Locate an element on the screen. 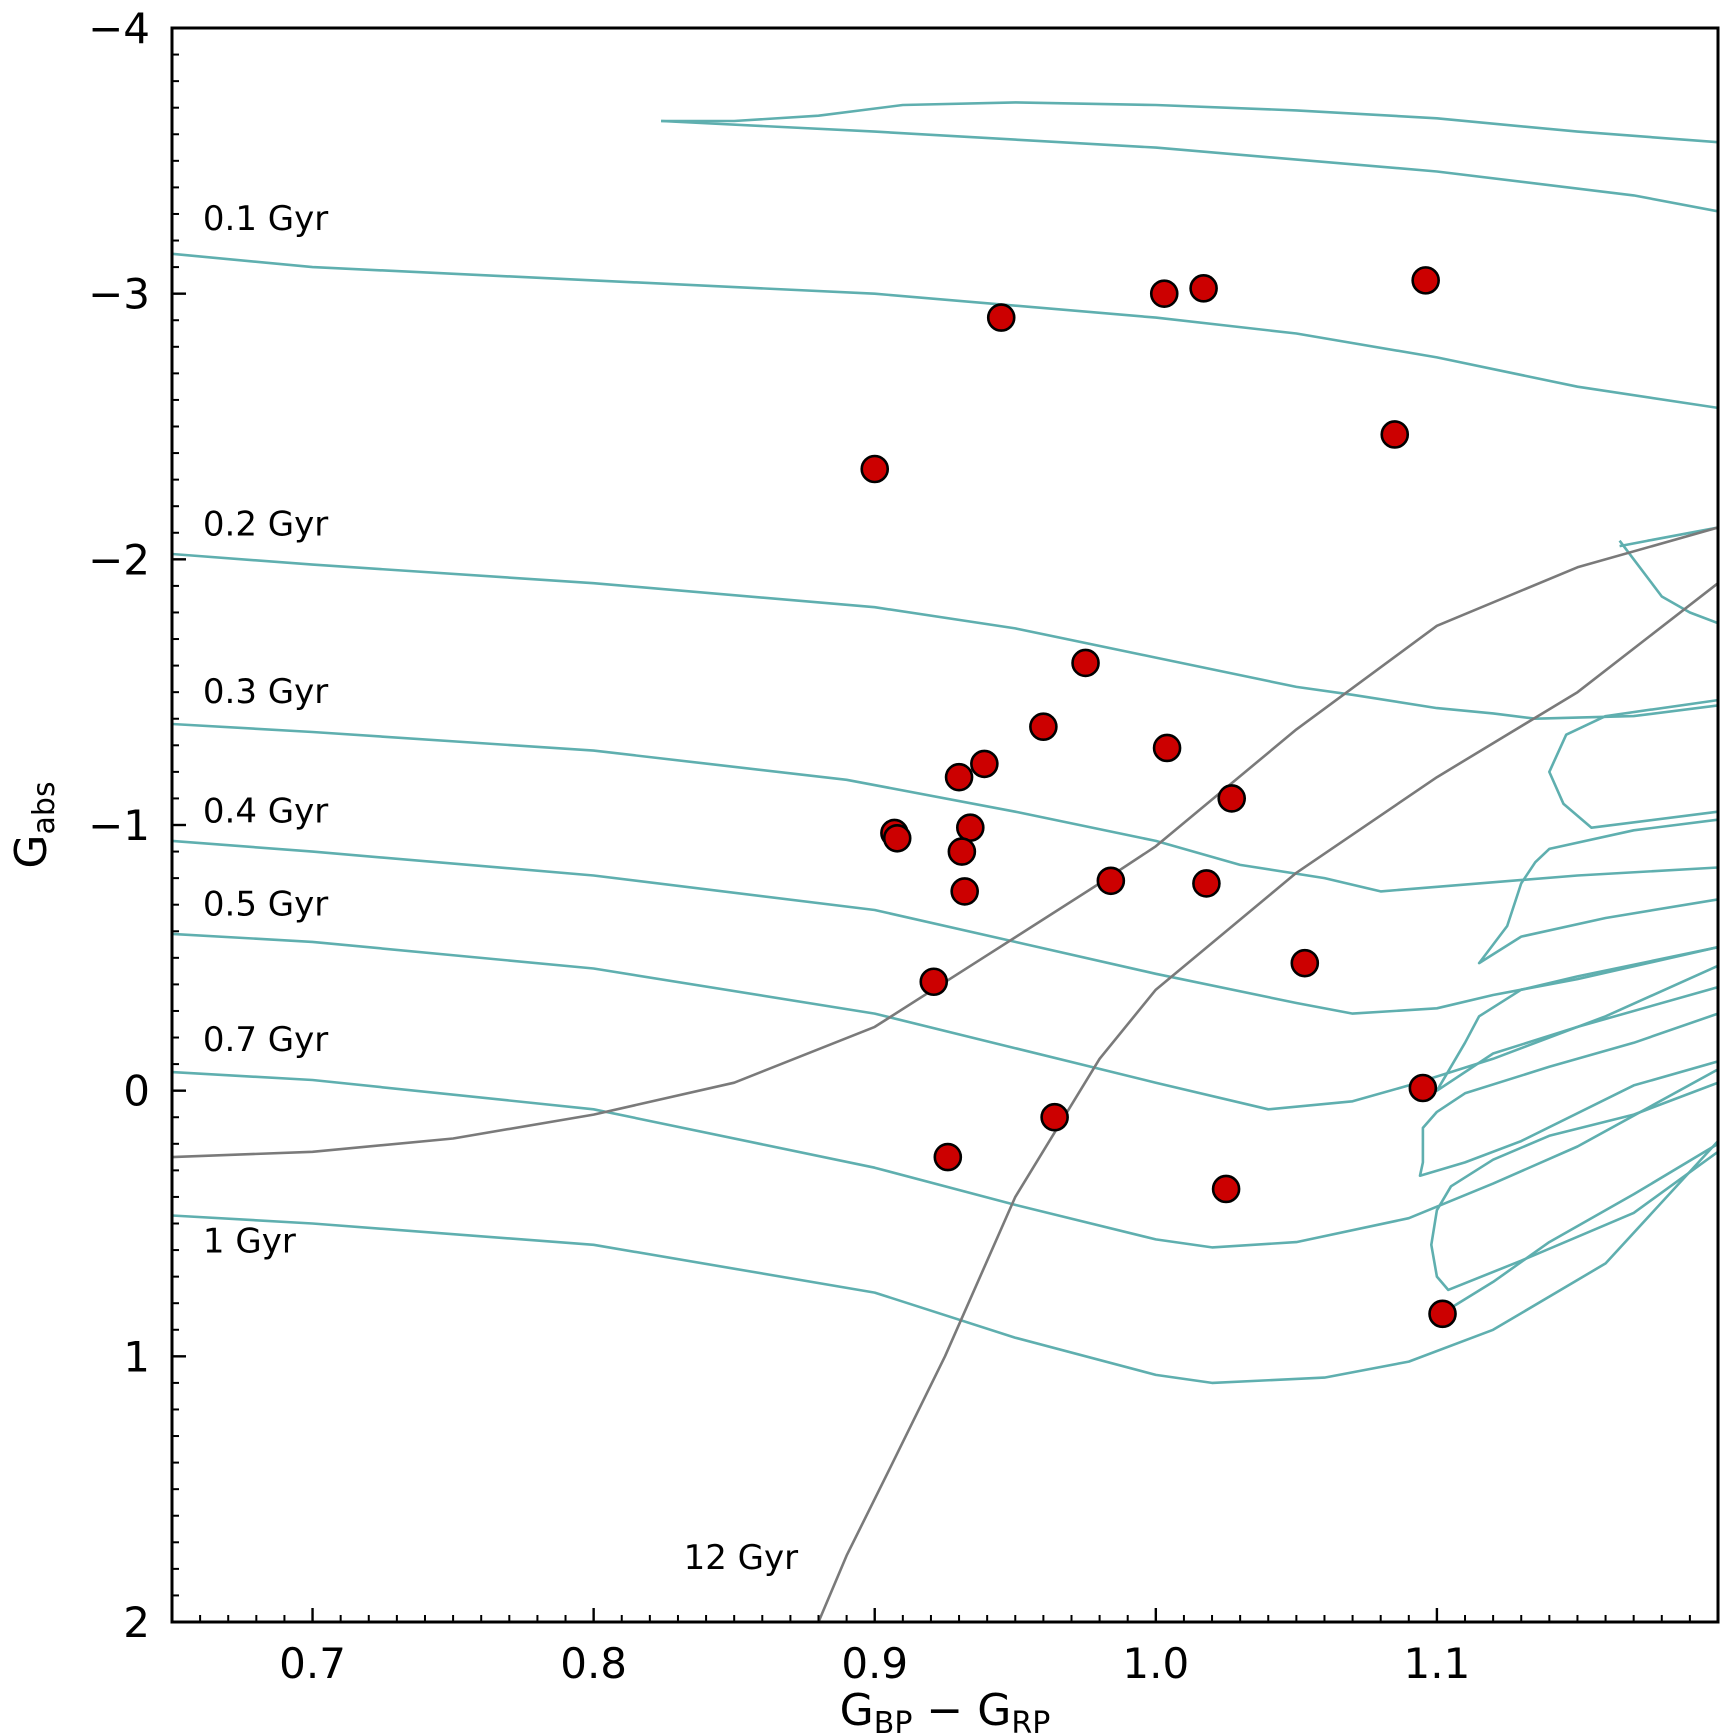  isochrone-label: 0.4 Gyr is located at coordinates (265, 811).